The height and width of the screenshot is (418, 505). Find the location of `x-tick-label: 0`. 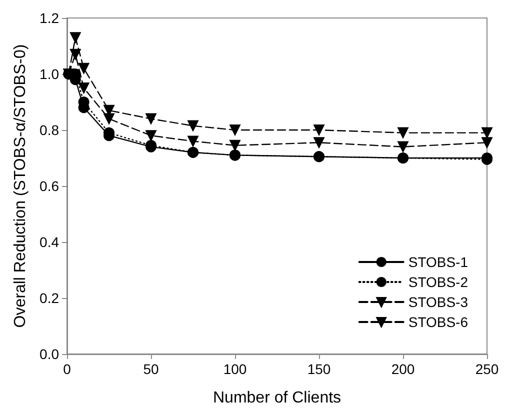

x-tick-label: 0 is located at coordinates (67, 369).